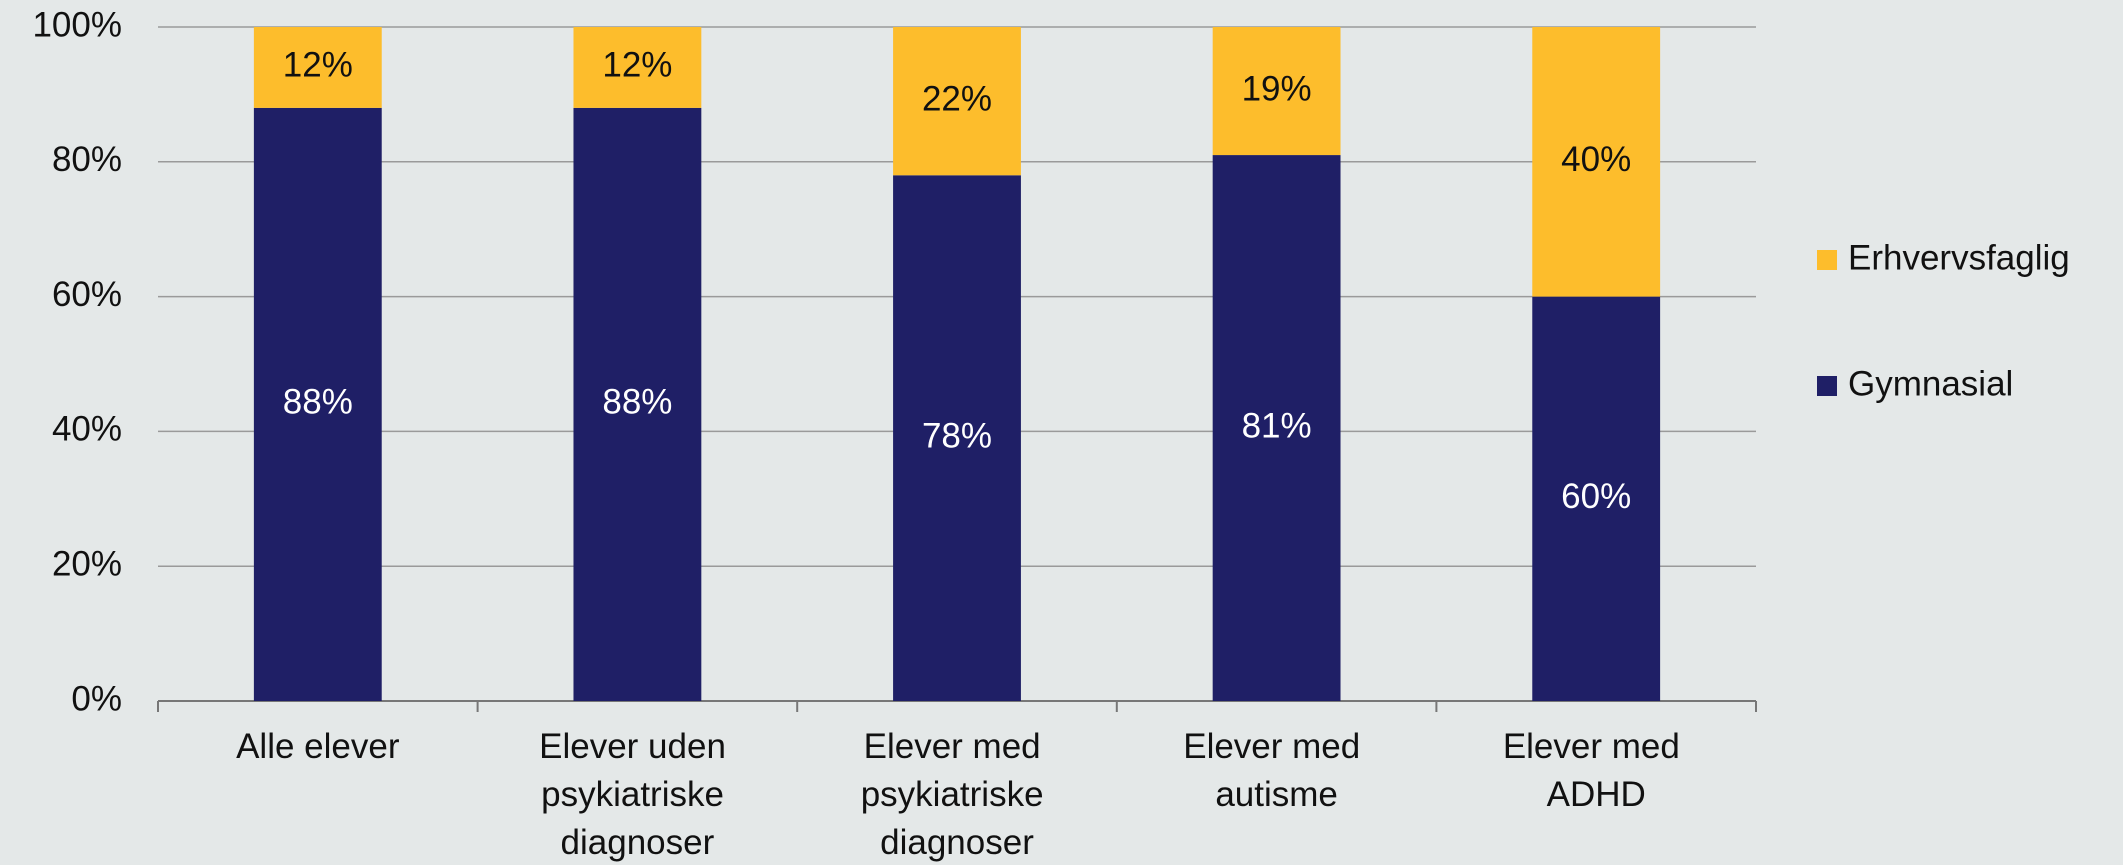 The image size is (2123, 865). What do you see at coordinates (87, 429) in the screenshot?
I see `y-tick-label: 40%` at bounding box center [87, 429].